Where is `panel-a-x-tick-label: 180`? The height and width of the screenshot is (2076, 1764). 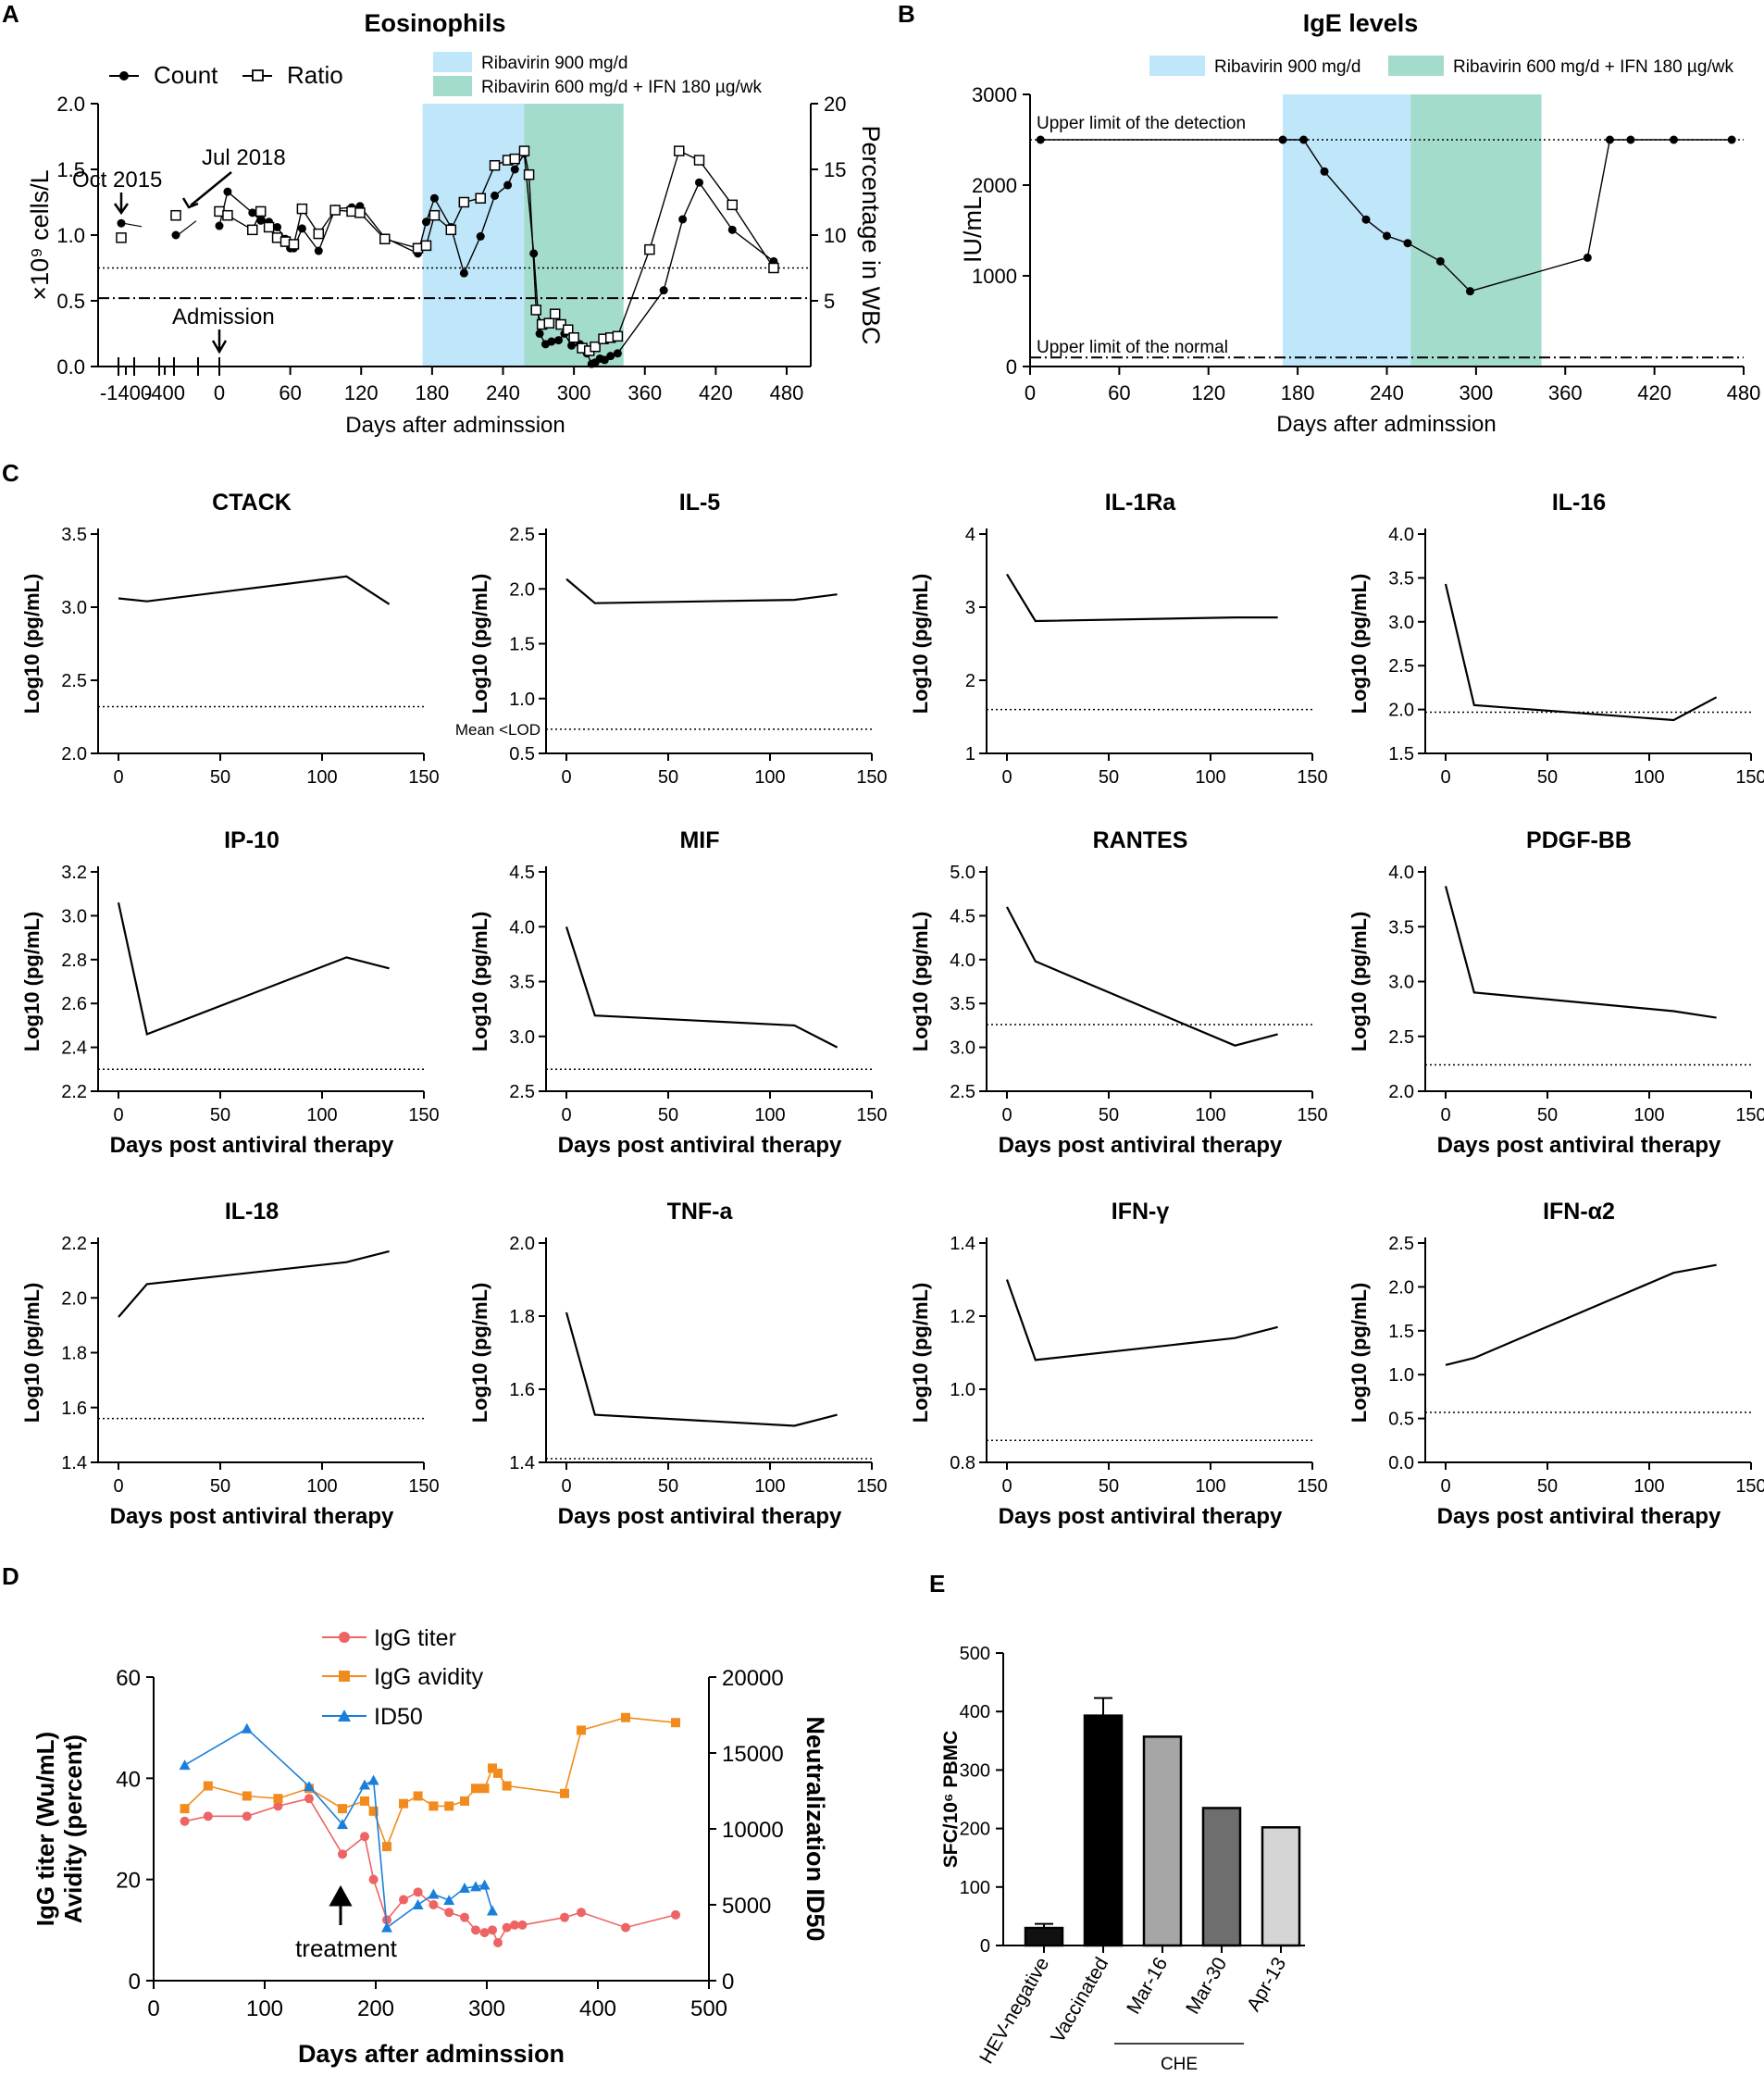 panel-a-x-tick-label: 180 is located at coordinates (433, 392).